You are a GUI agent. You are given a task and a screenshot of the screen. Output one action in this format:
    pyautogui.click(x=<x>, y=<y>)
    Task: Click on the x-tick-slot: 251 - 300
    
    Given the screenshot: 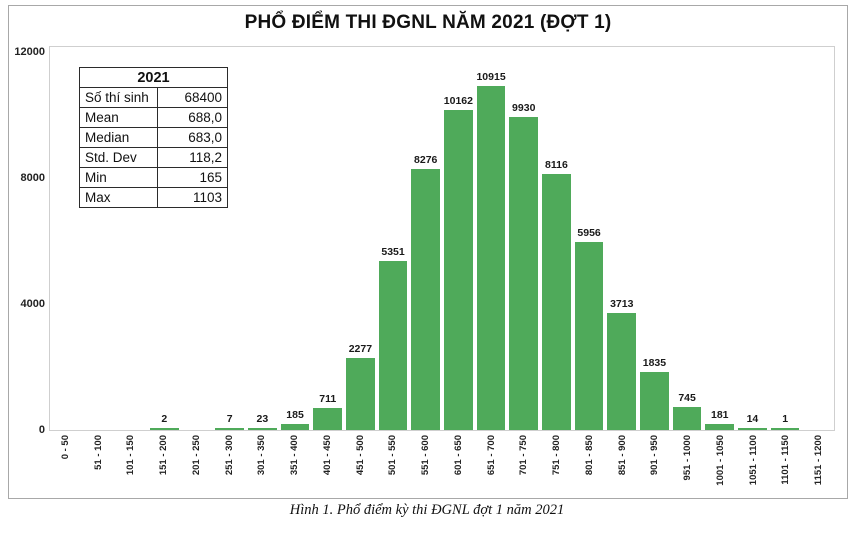 What is the action you would take?
    pyautogui.click(x=229, y=465)
    